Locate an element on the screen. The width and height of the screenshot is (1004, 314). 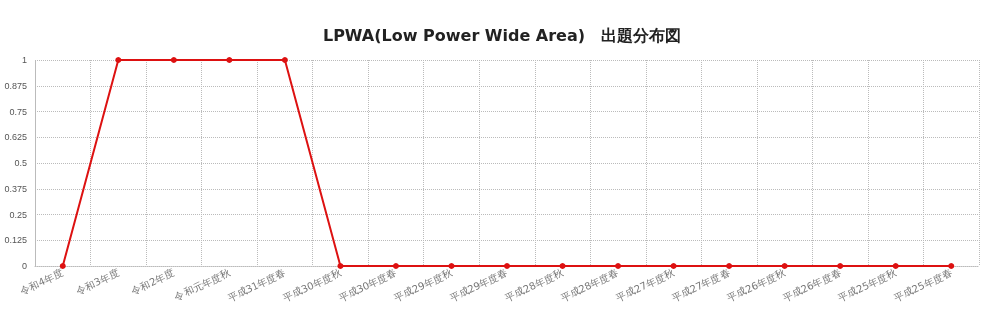
y-tick-label: 0.625 is located at coordinates (15, 137).